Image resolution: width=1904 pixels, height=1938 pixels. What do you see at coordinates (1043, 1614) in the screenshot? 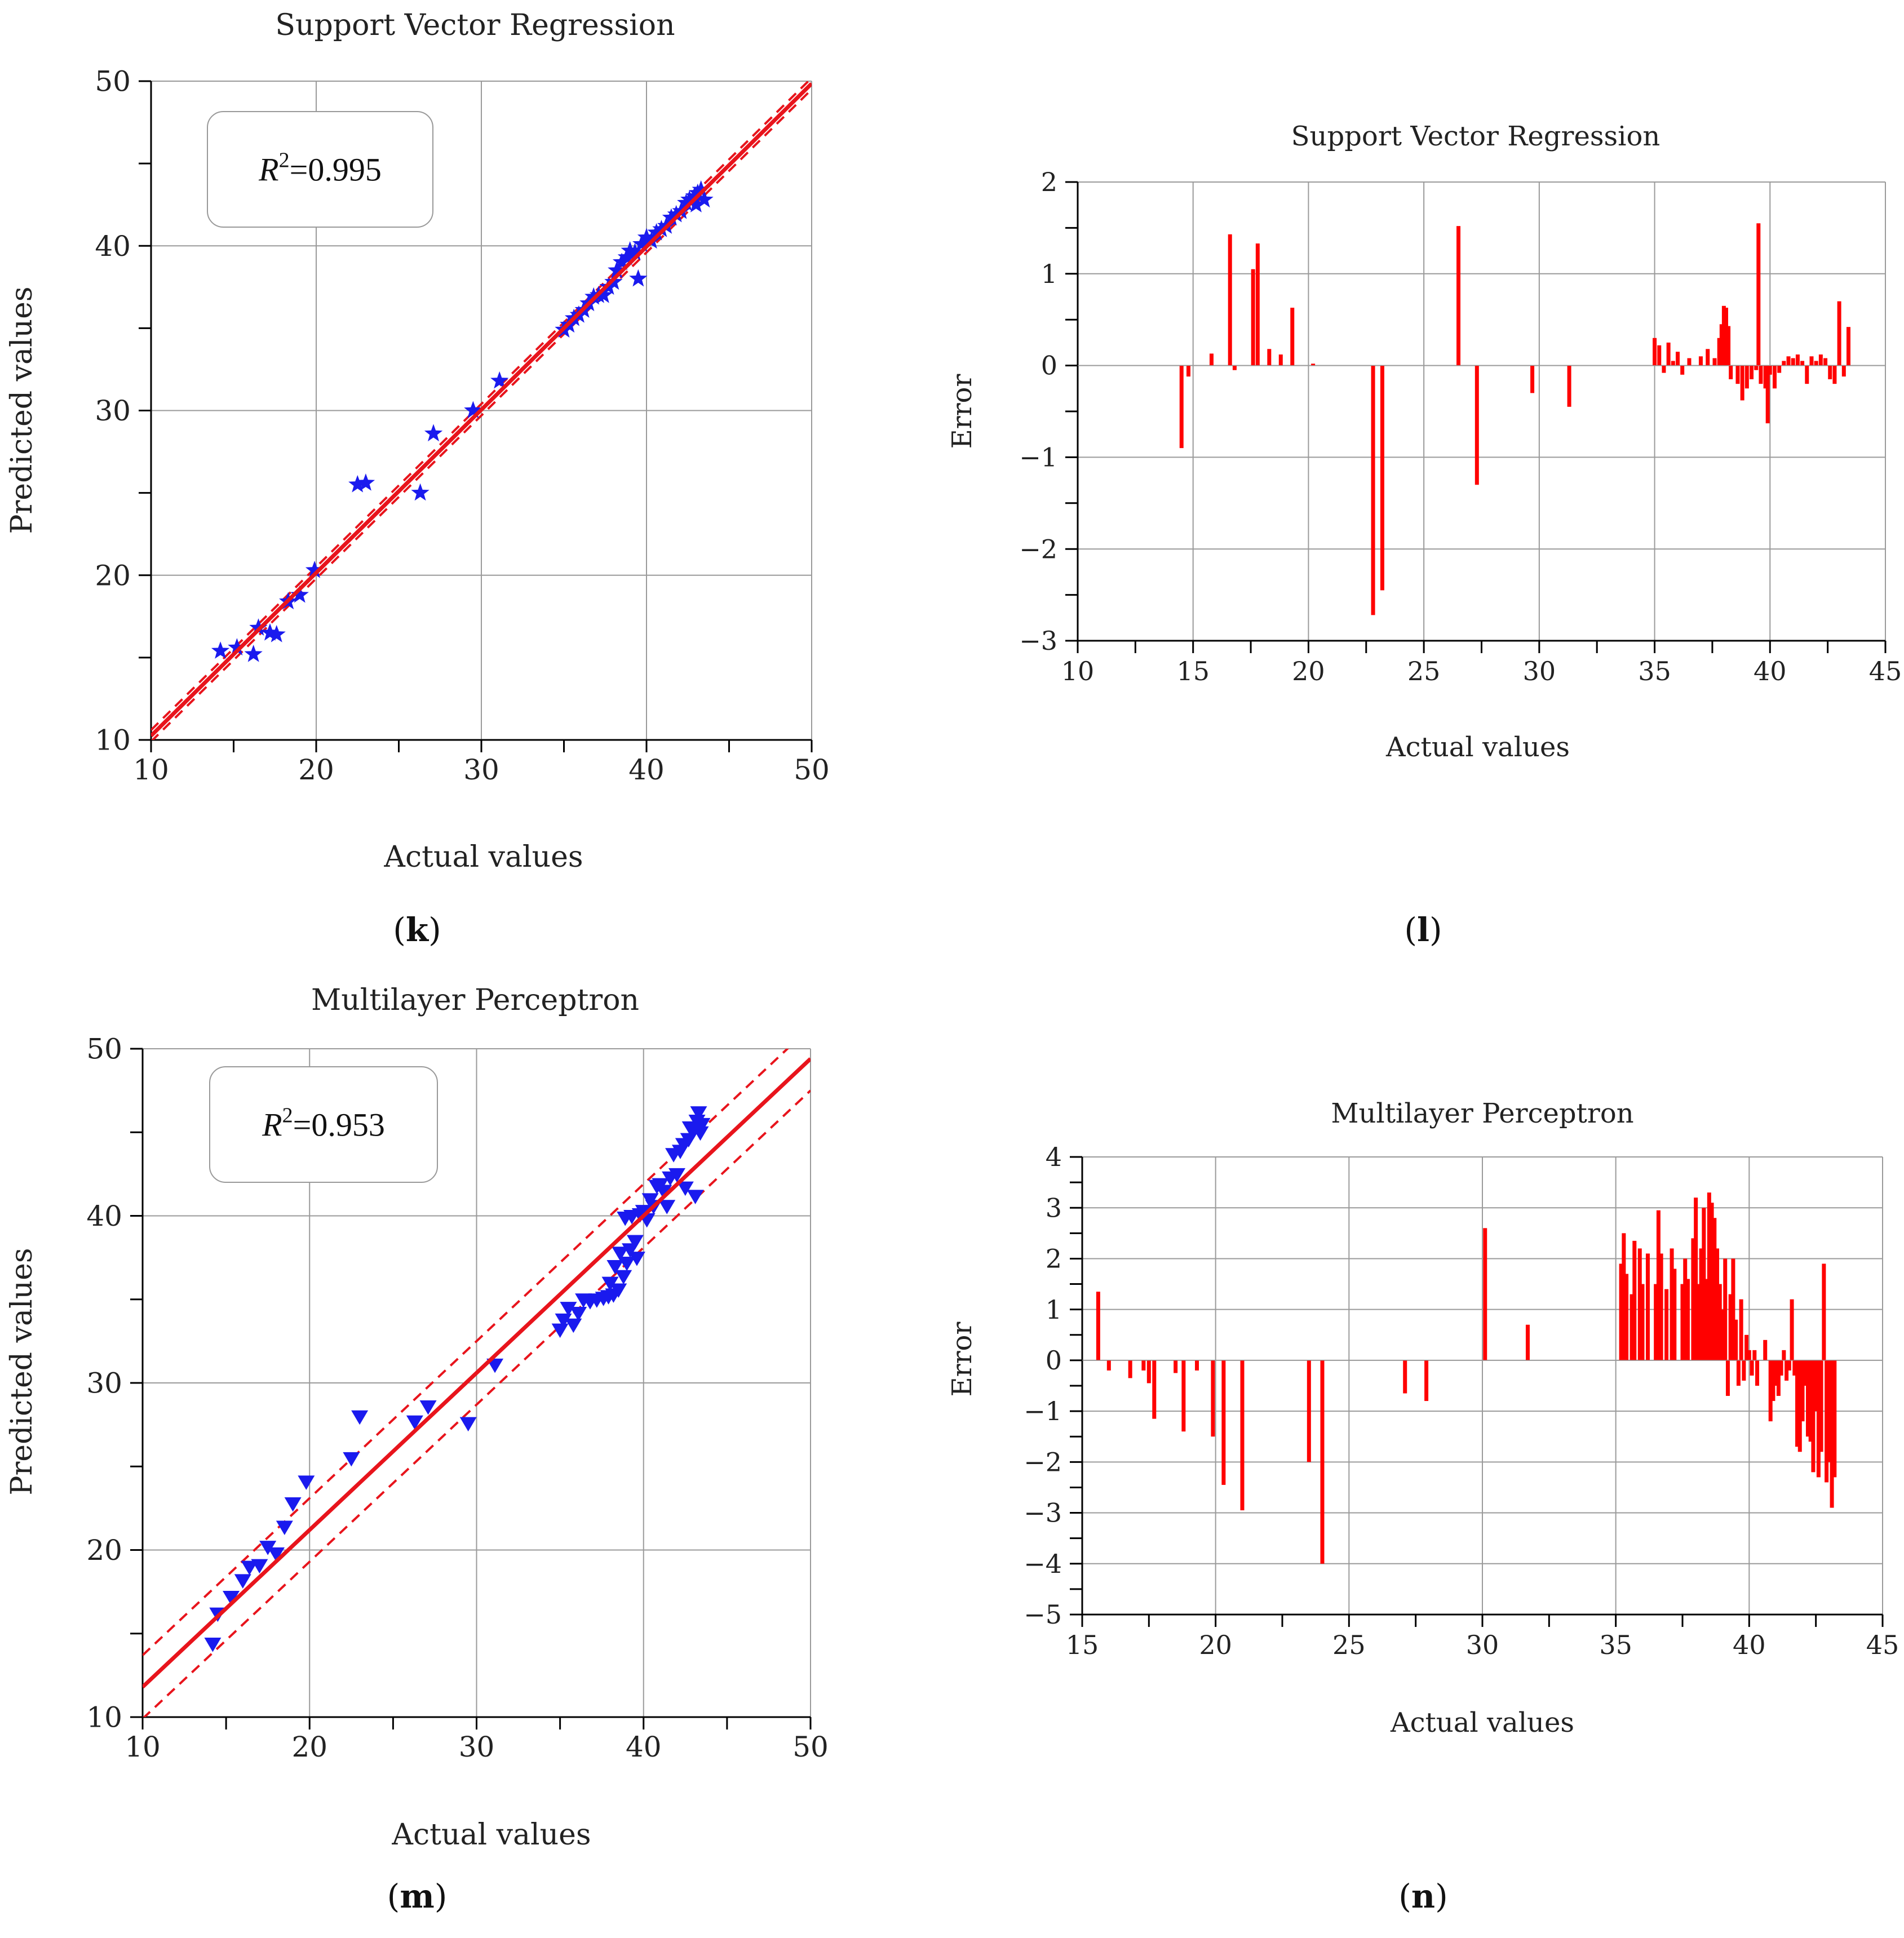
I see `y-tick-label: −5` at bounding box center [1043, 1614].